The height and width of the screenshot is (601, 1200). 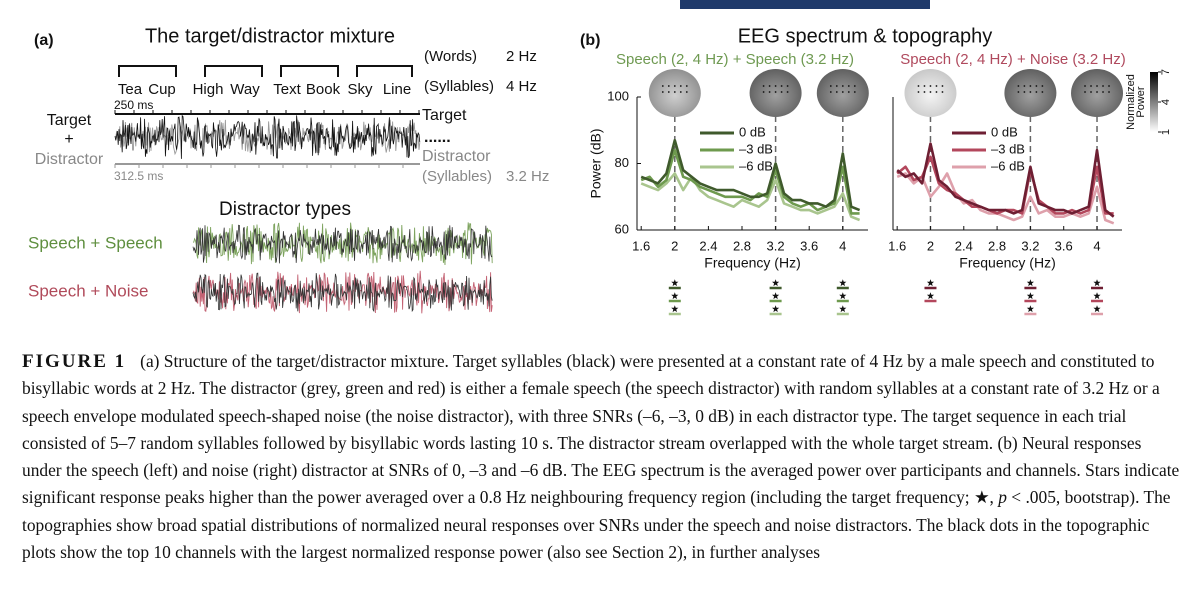 What do you see at coordinates (1013, 59) in the screenshot?
I see `chart-title: Speech (2, 4 Hz) + Noise (3.2 Hz)` at bounding box center [1013, 59].